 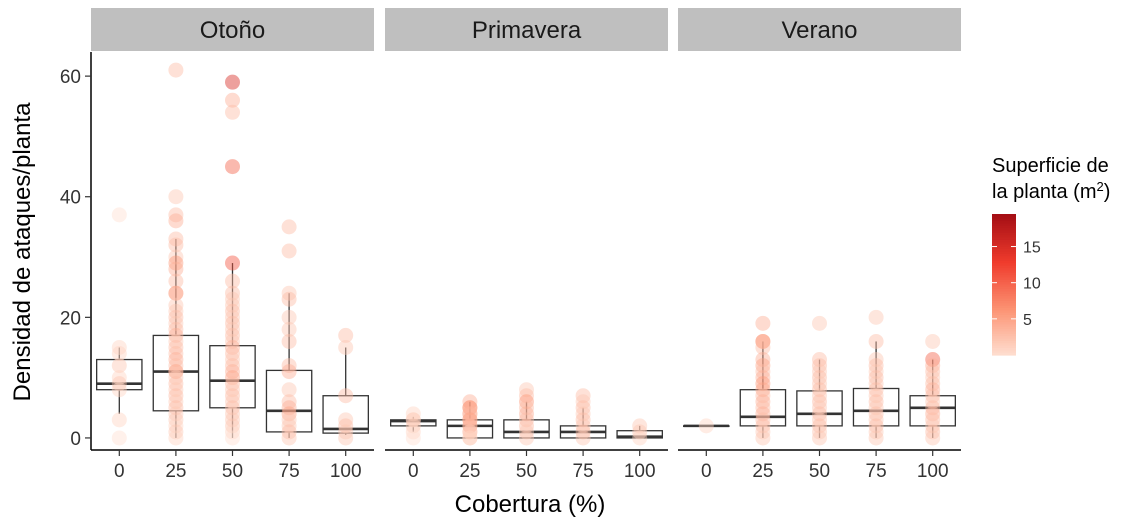 What do you see at coordinates (76, 251) in the screenshot?
I see `y-axis: 0 20 40 60` at bounding box center [76, 251].